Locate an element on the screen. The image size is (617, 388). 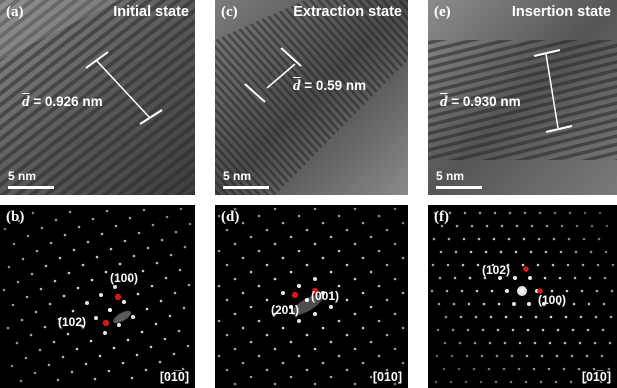
scale-label-e: 5 nm is located at coordinates (450, 176).